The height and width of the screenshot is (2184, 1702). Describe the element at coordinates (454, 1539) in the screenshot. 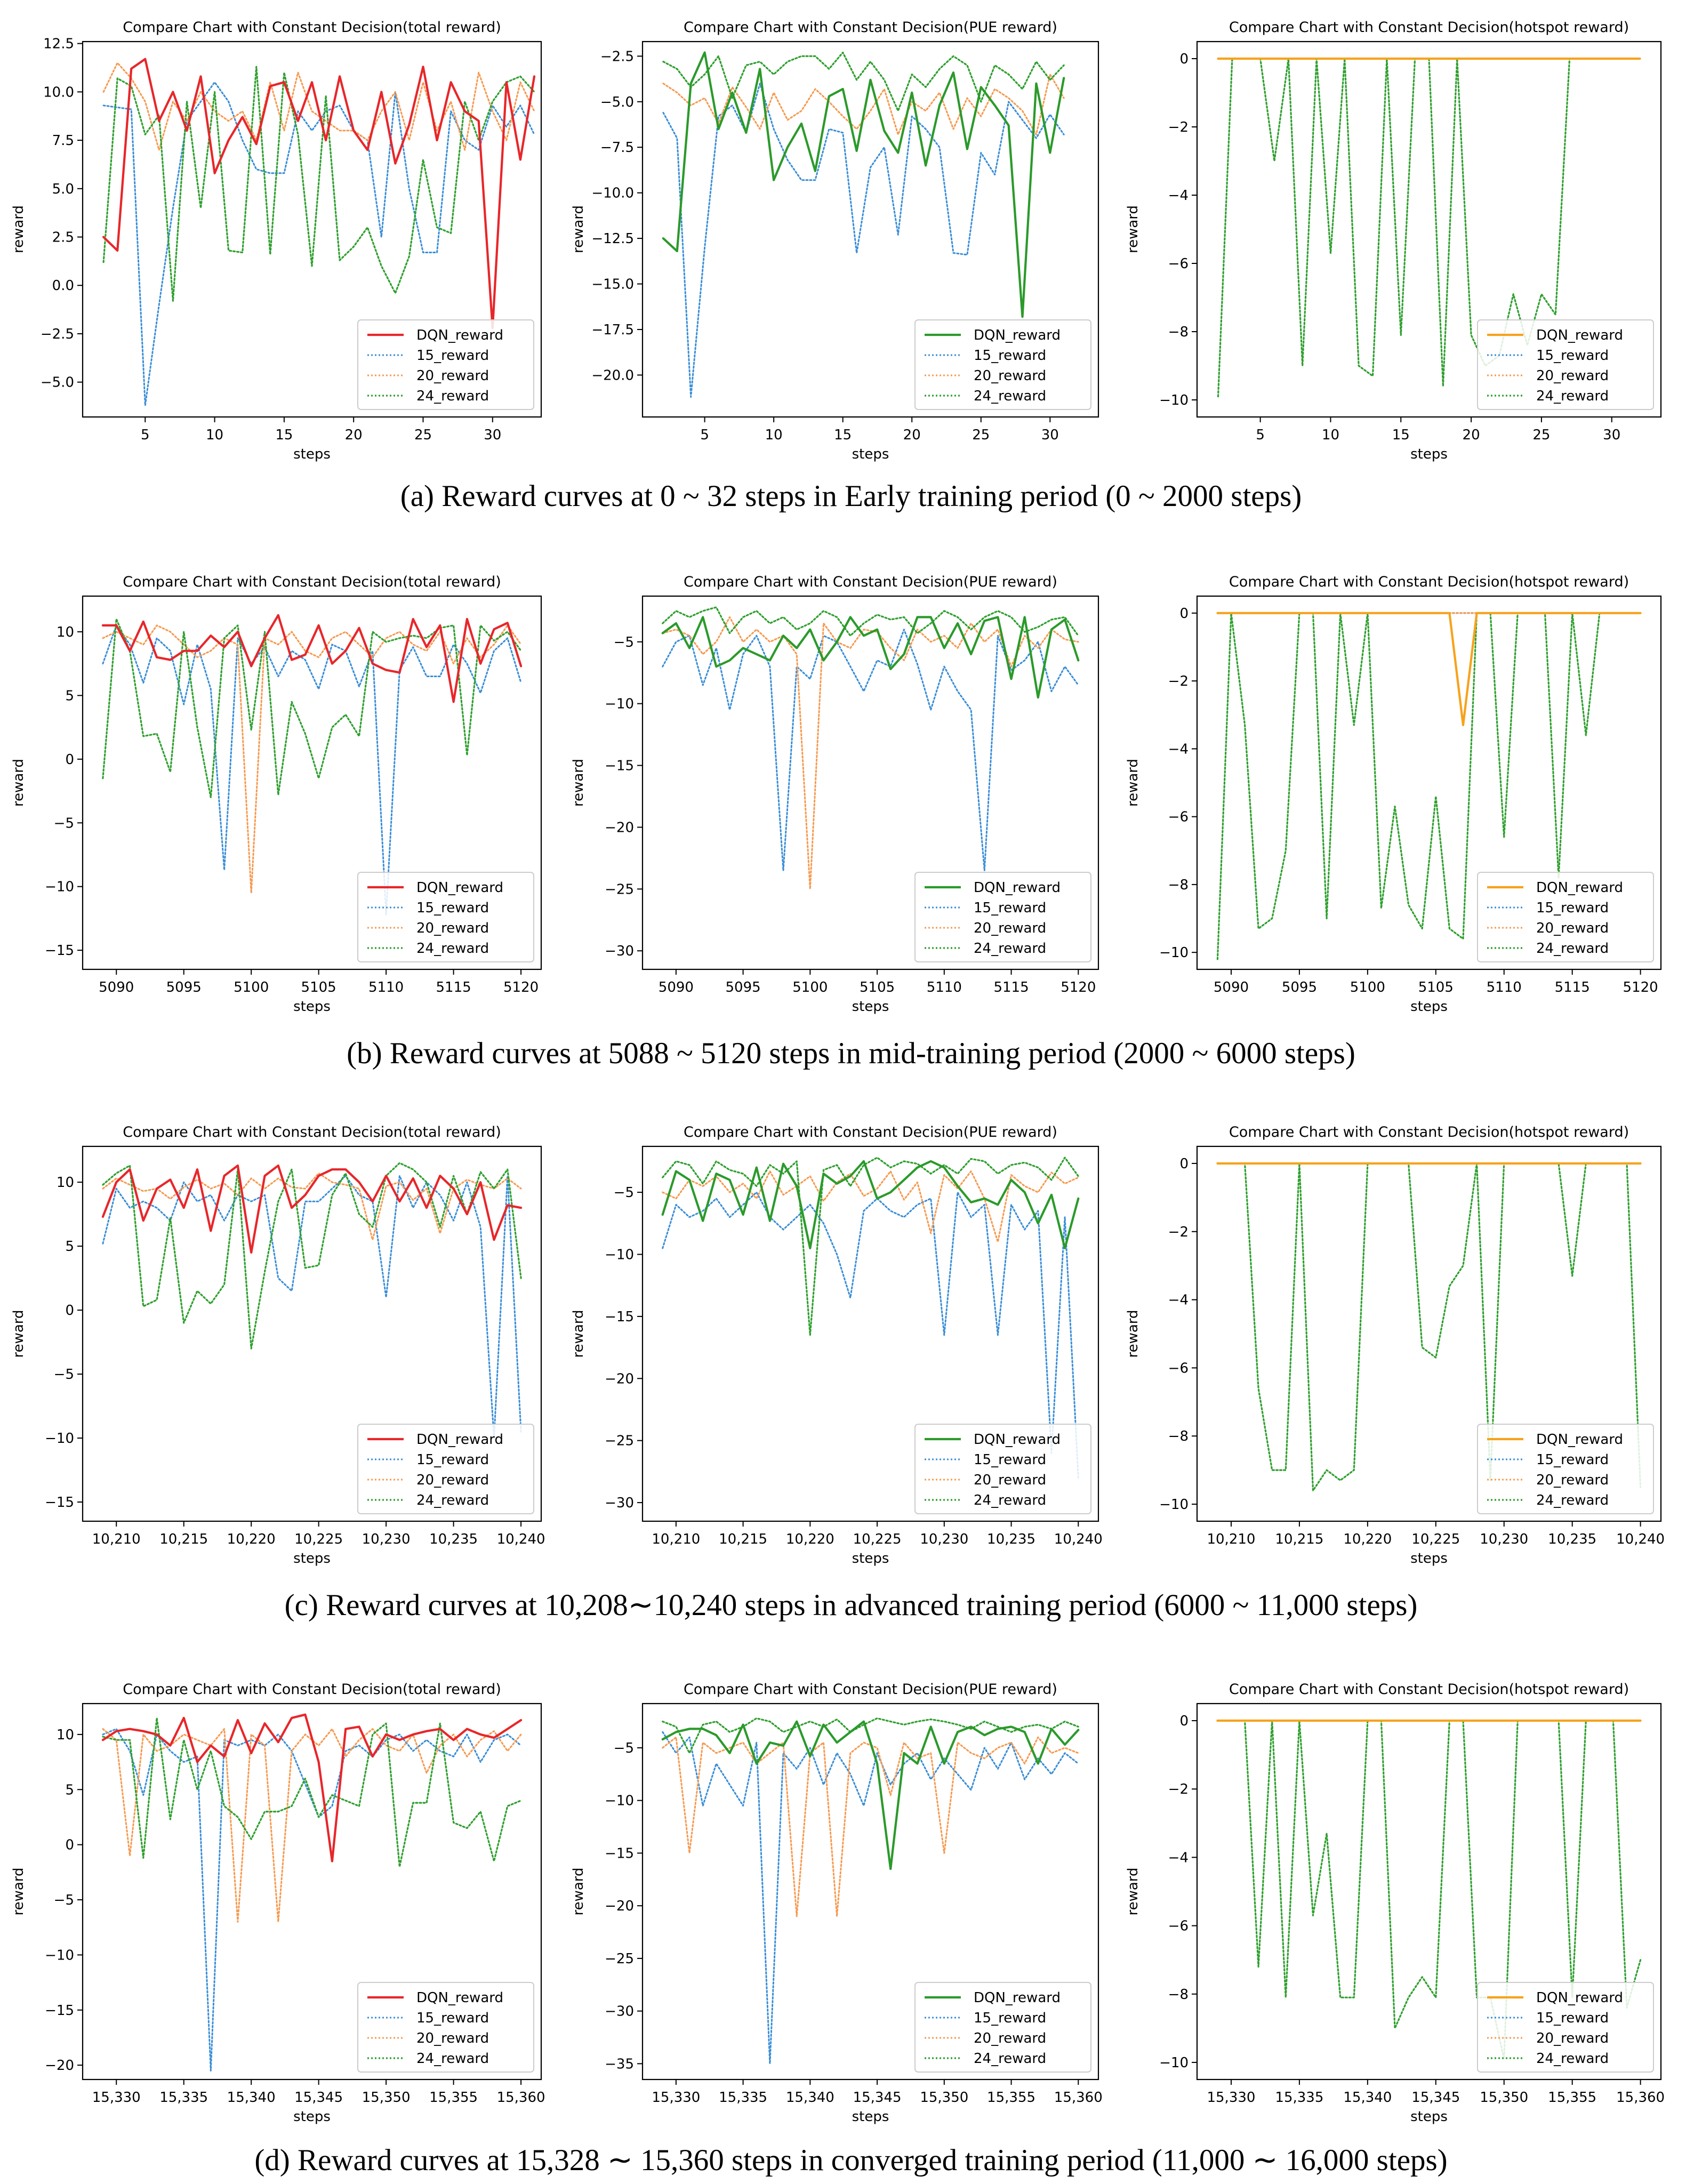

I see `x-tick-label: 10,235` at that location.